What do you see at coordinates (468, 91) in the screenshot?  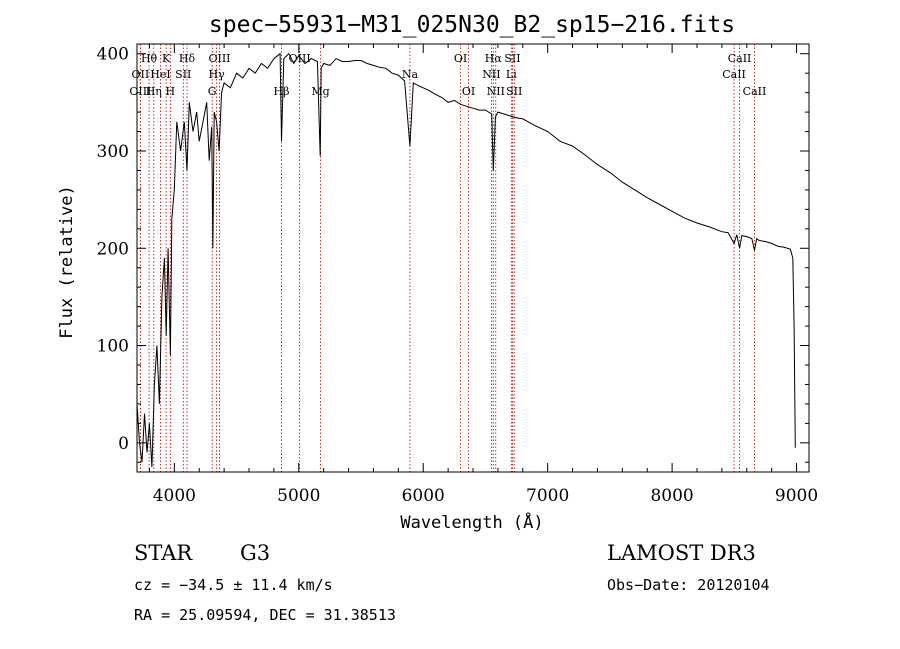 I see `line-marker-label-17: OI` at bounding box center [468, 91].